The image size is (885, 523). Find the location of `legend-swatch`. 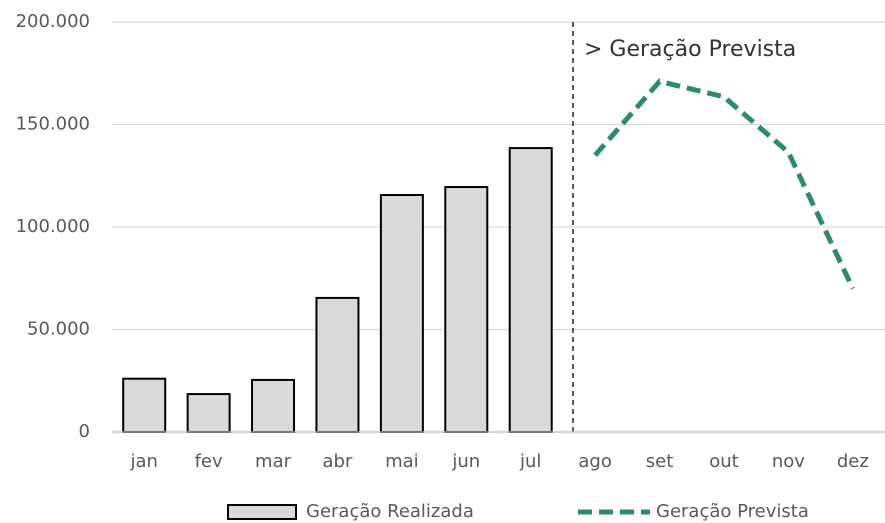

legend-swatch is located at coordinates (262, 512).